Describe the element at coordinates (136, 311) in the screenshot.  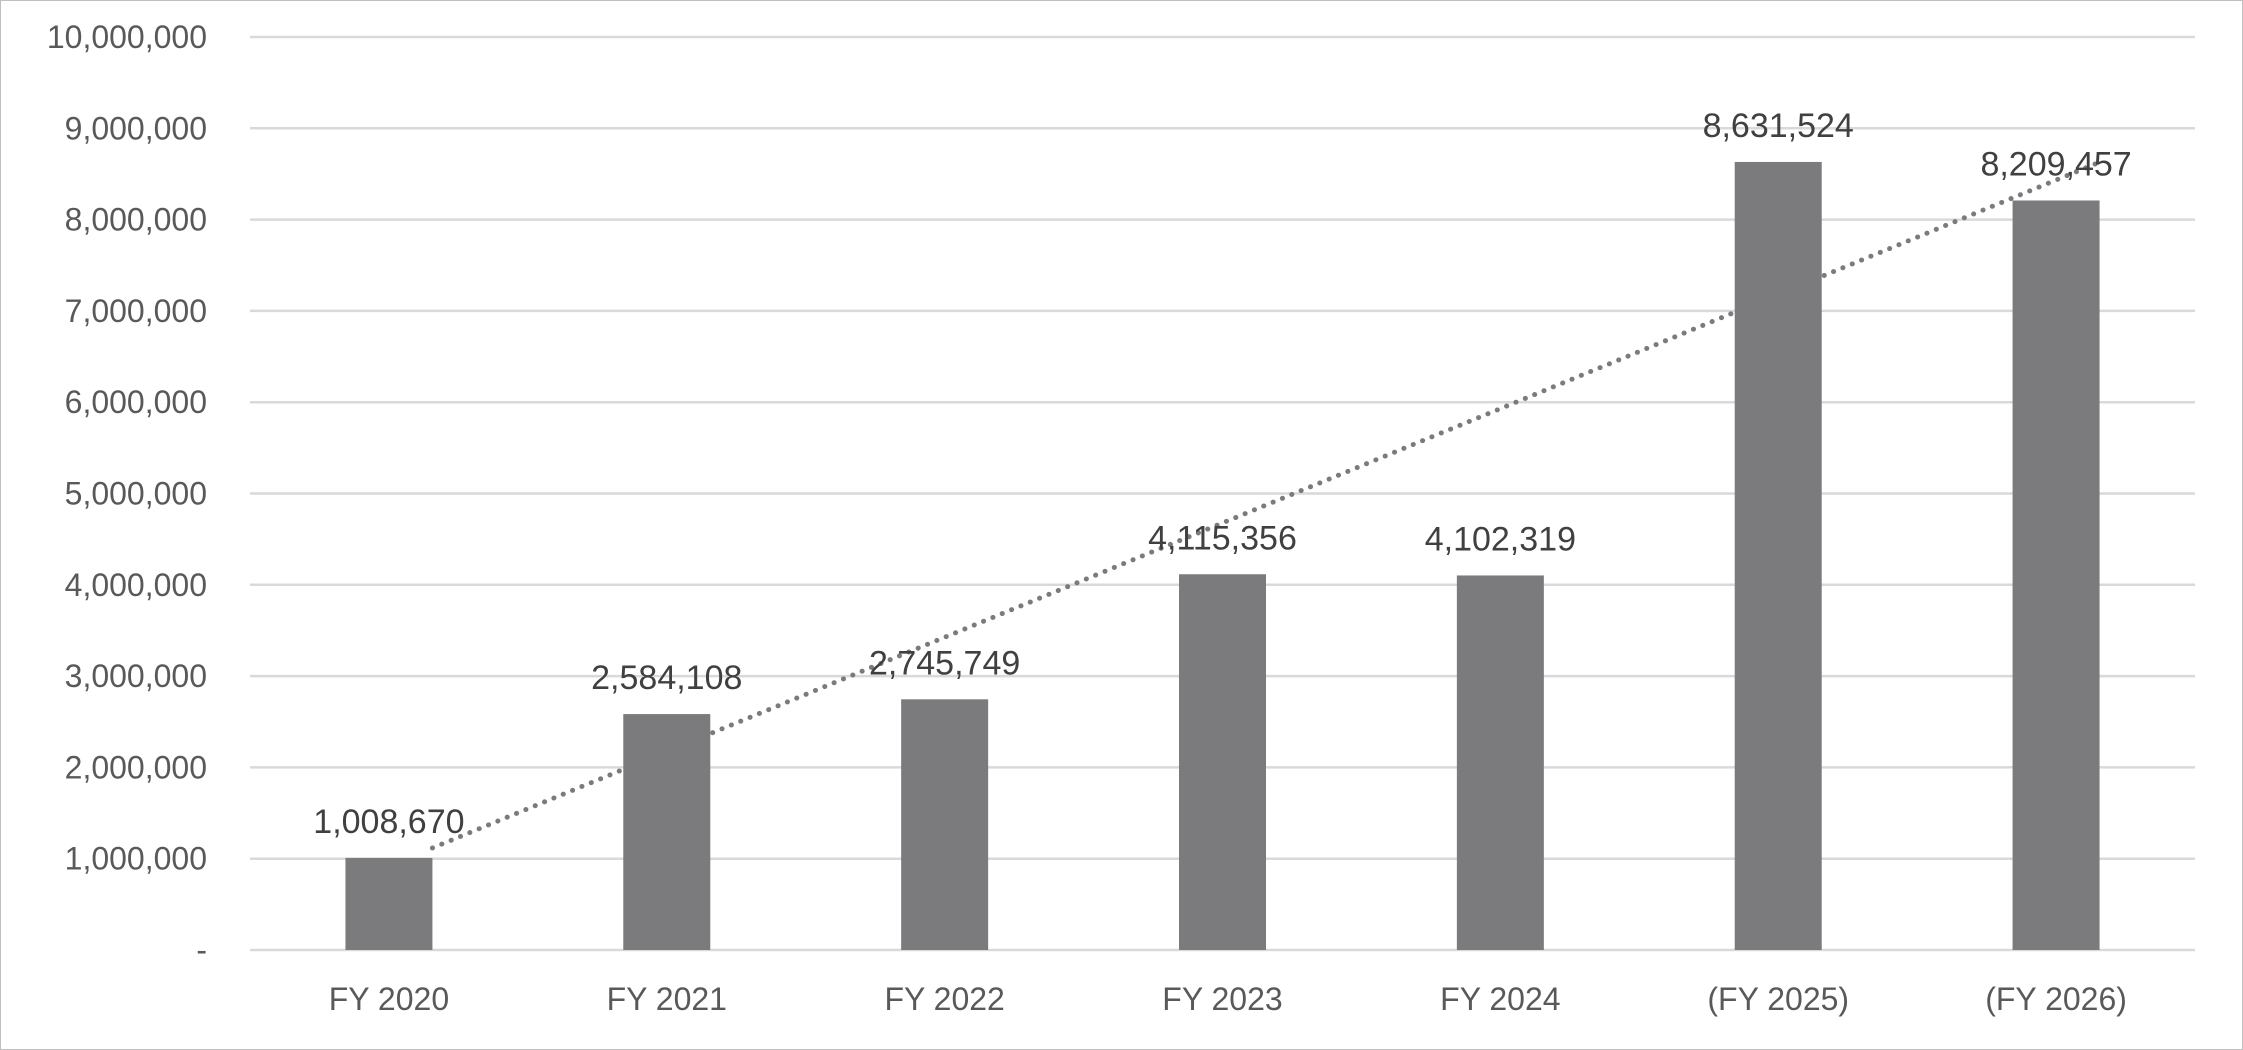
I see `y-tick-label: 7,000,000` at that location.